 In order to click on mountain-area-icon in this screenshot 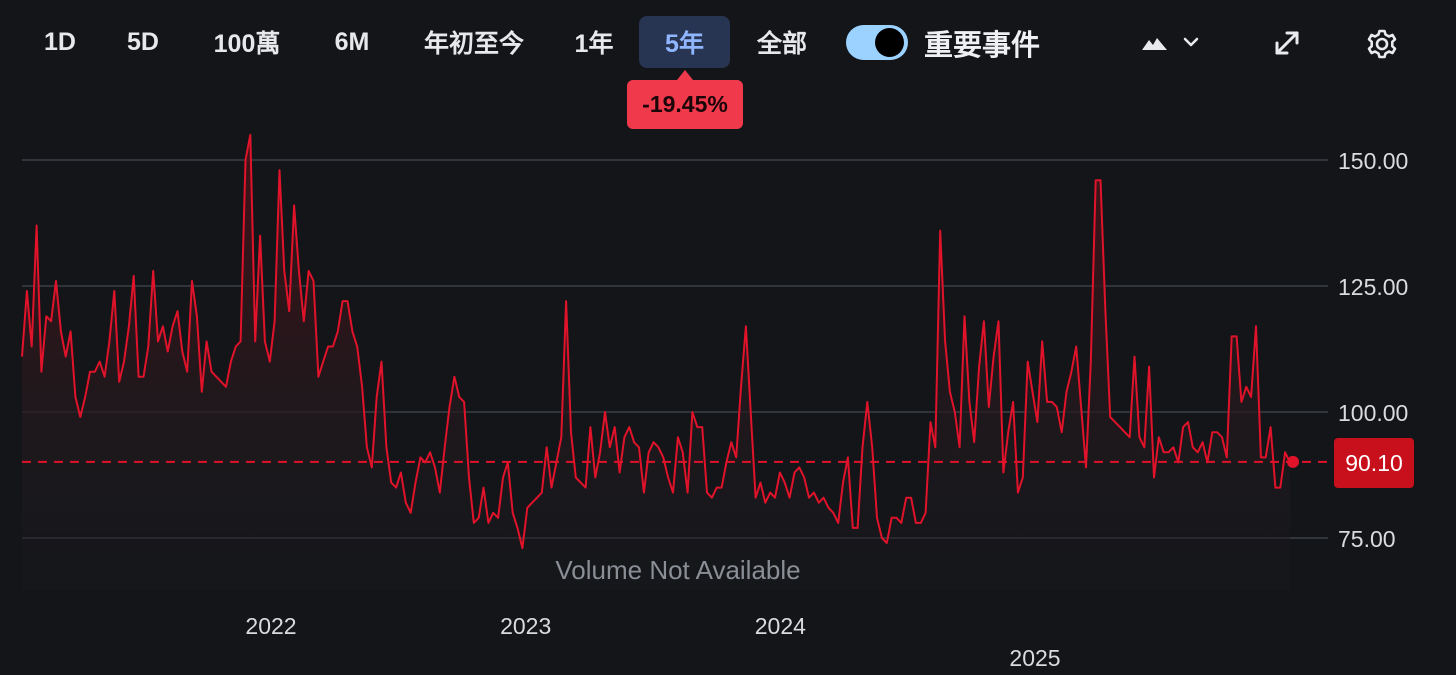, I will do `click(1170, 43)`.